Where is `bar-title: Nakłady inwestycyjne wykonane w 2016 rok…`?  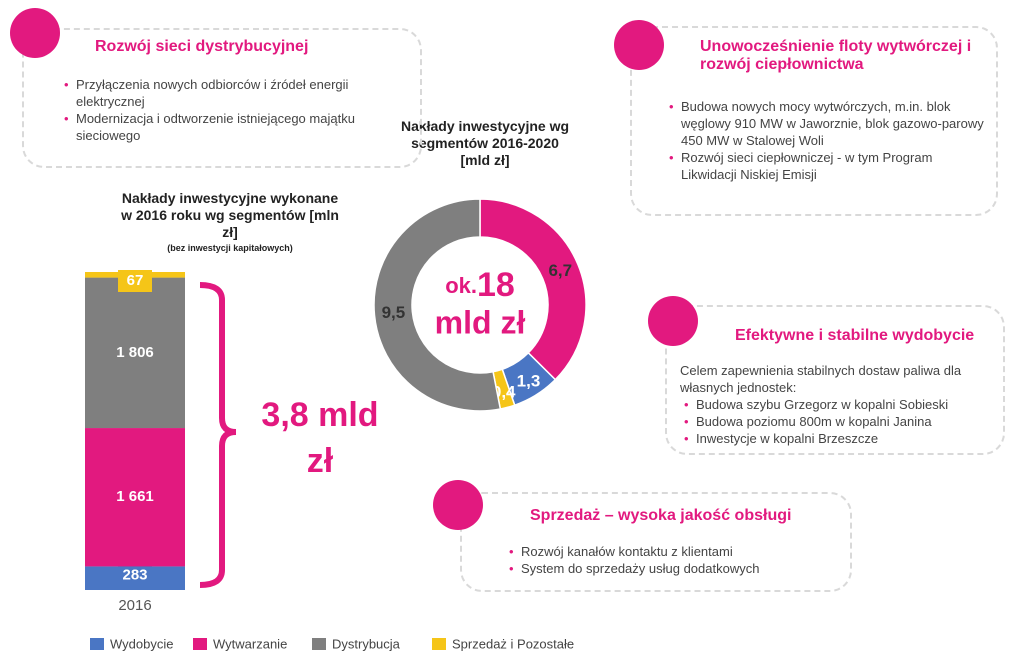 bar-title: Nakłady inwestycyjne wykonane w 2016 rok… is located at coordinates (230, 222).